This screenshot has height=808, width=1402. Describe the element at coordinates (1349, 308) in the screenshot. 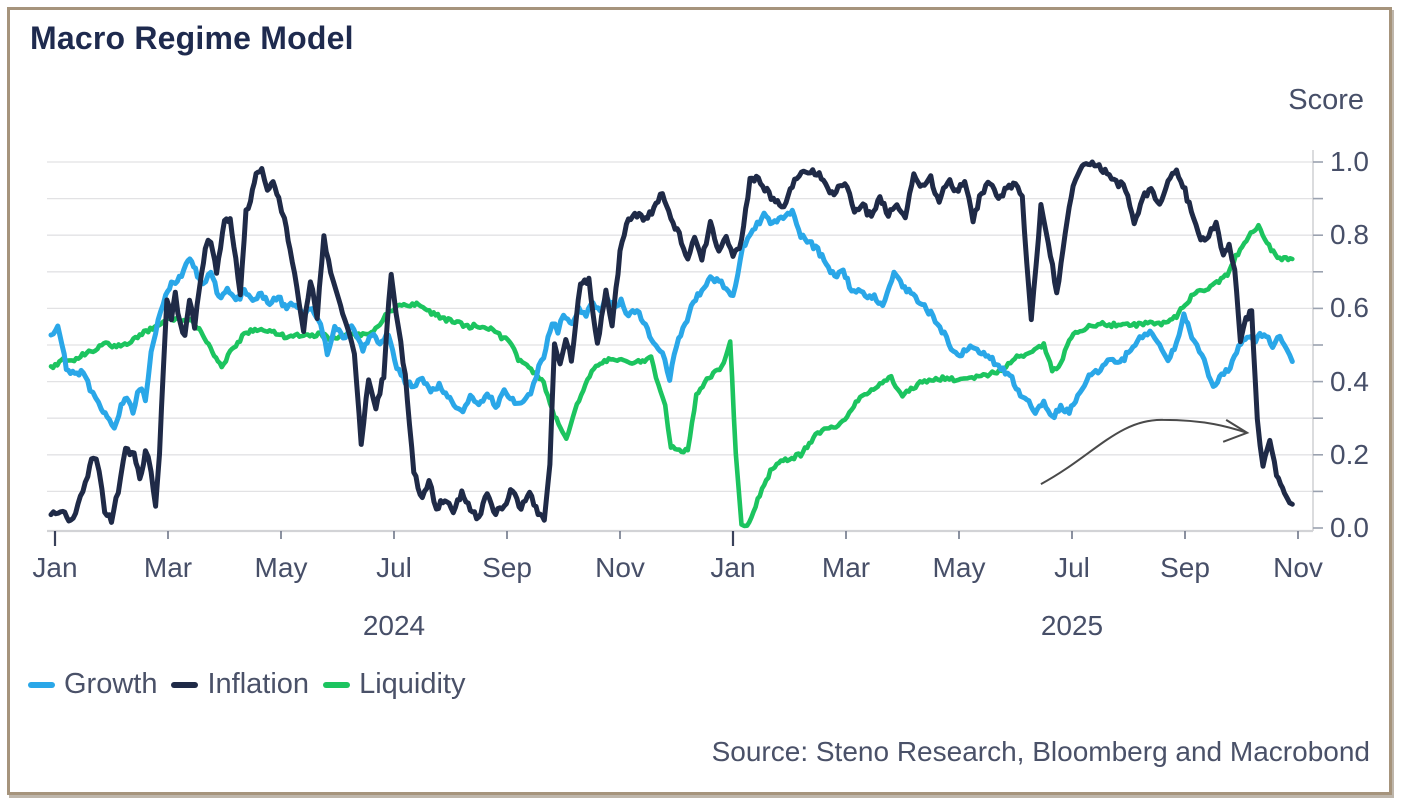

I see `y-tick-label: 0.6` at that location.